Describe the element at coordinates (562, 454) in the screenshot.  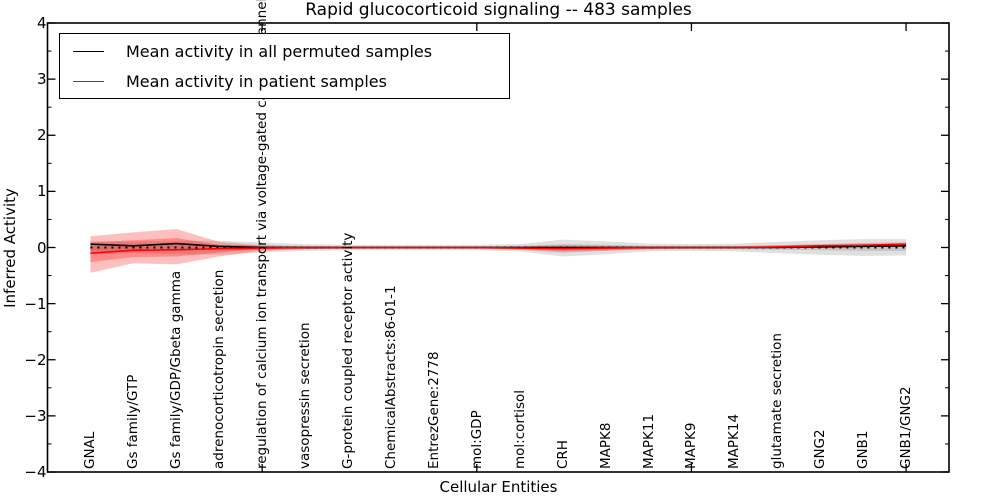
I see `x-tick-label: CRH` at that location.